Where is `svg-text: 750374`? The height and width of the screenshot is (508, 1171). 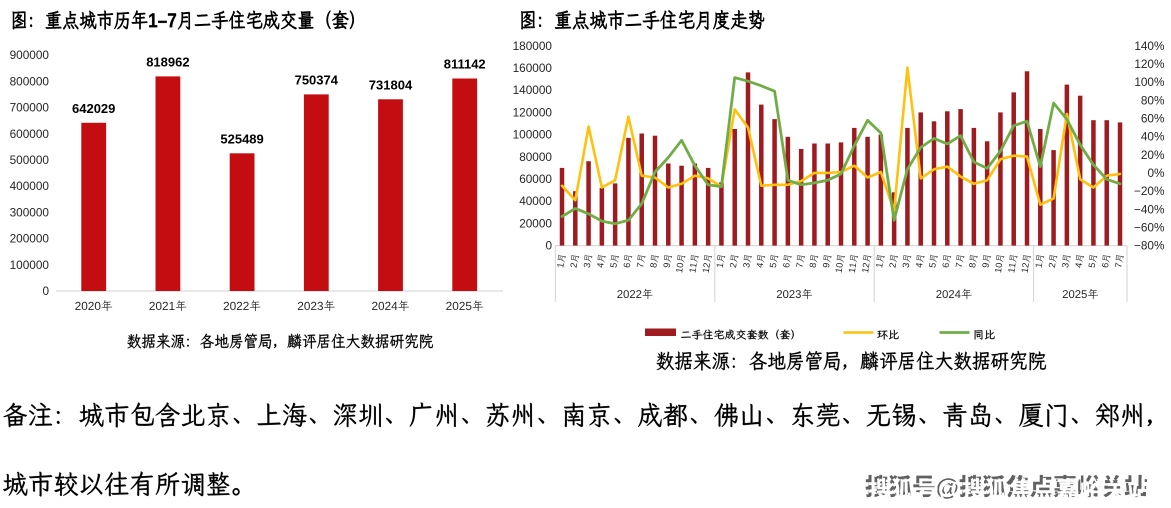
svg-text: 750374 is located at coordinates (317, 79).